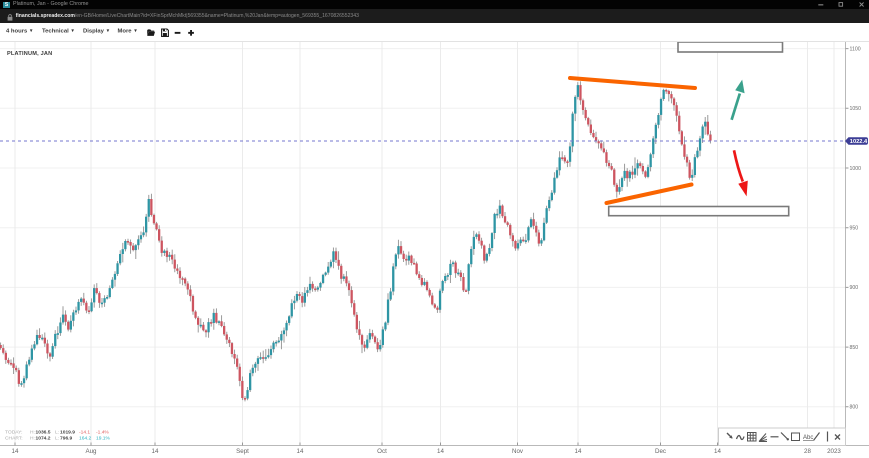 This screenshot has height=458, width=869. What do you see at coordinates (102, 433) in the screenshot?
I see `svg-text: -1.4%` at bounding box center [102, 433].